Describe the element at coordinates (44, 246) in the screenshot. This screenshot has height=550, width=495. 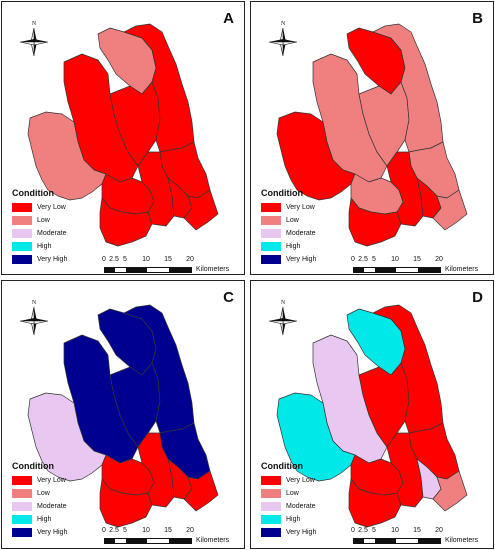
I see `legend-label: High` at that location.